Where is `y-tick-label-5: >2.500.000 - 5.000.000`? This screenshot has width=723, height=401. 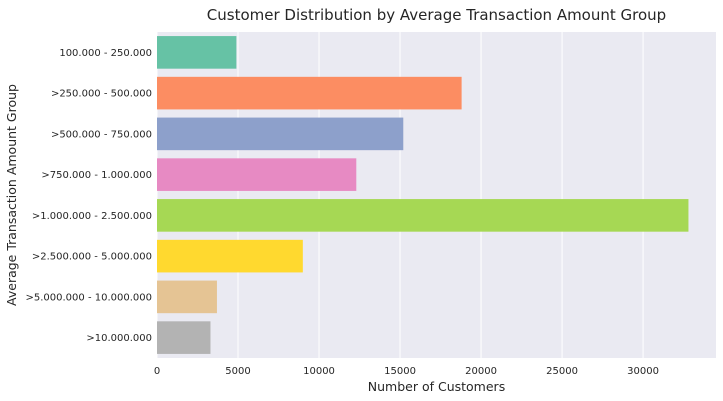 y-tick-label-5: >2.500.000 - 5.000.000 is located at coordinates (92, 257).